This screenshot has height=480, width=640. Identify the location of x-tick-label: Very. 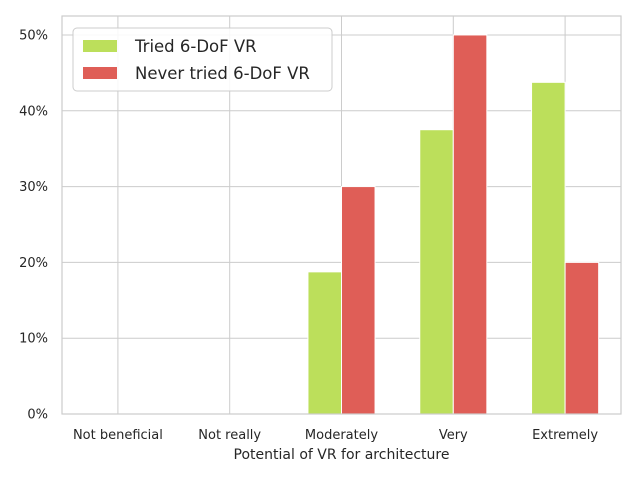
(453, 435).